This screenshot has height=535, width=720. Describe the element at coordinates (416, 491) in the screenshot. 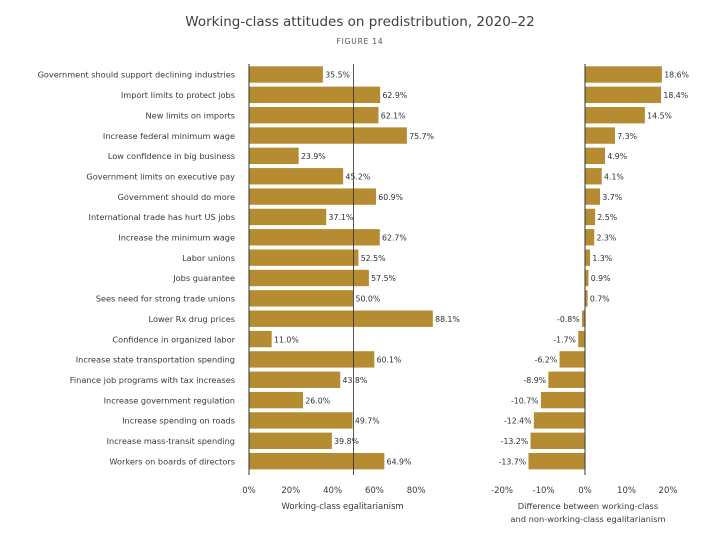

I see `left-tick-label: 80%` at that location.